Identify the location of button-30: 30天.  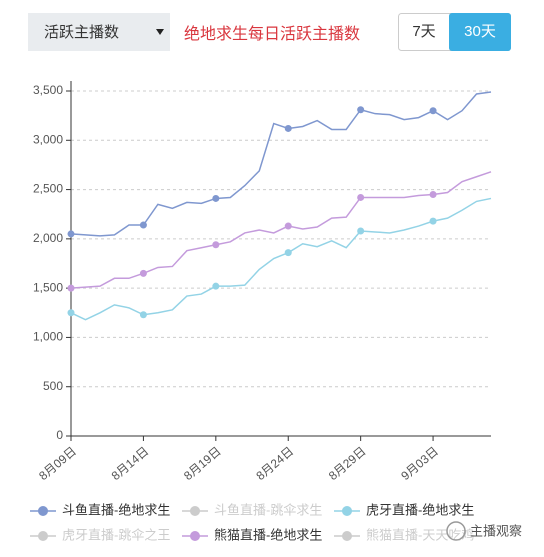
(480, 31).